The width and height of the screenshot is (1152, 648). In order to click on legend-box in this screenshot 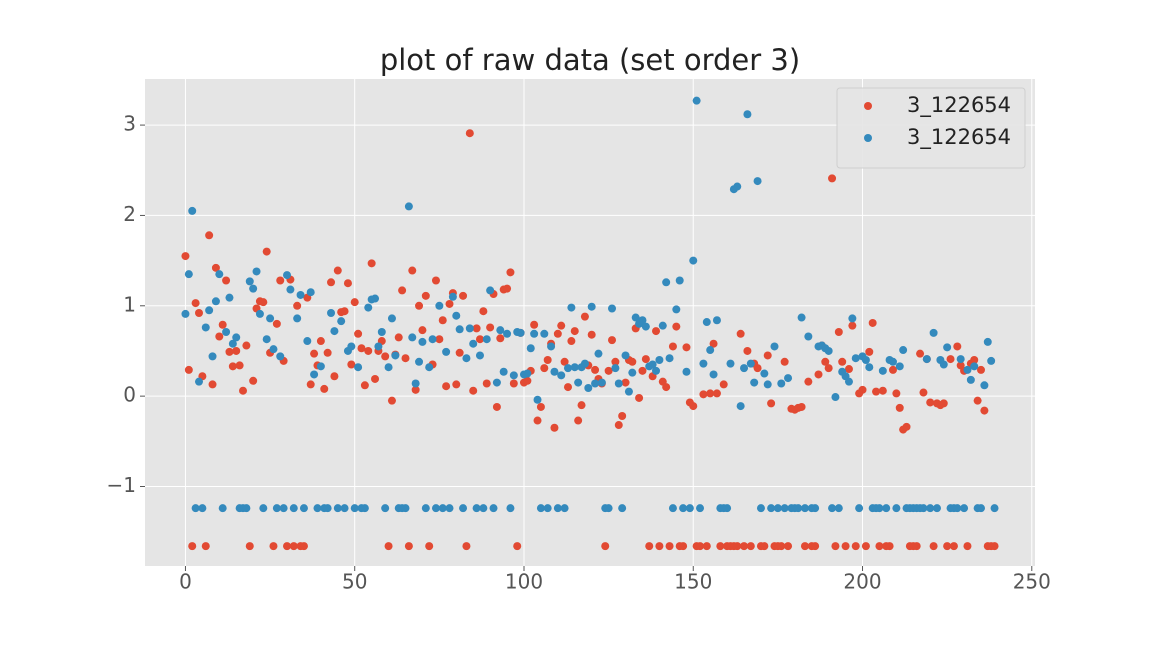, I will do `click(931, 128)`.